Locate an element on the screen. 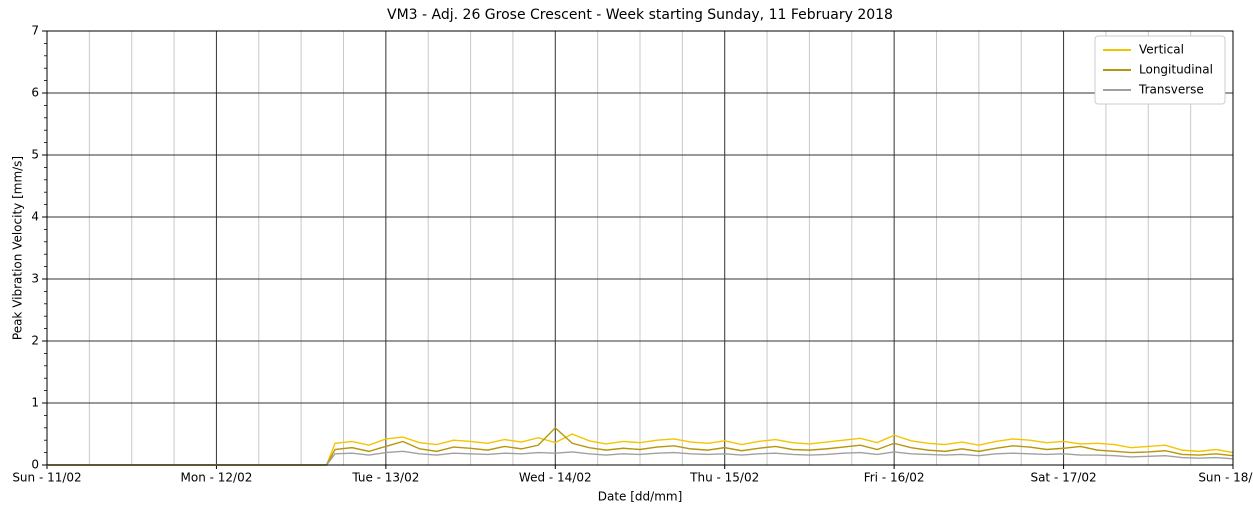 The image size is (1253, 507). y-tick-label: 5 is located at coordinates (35, 155).